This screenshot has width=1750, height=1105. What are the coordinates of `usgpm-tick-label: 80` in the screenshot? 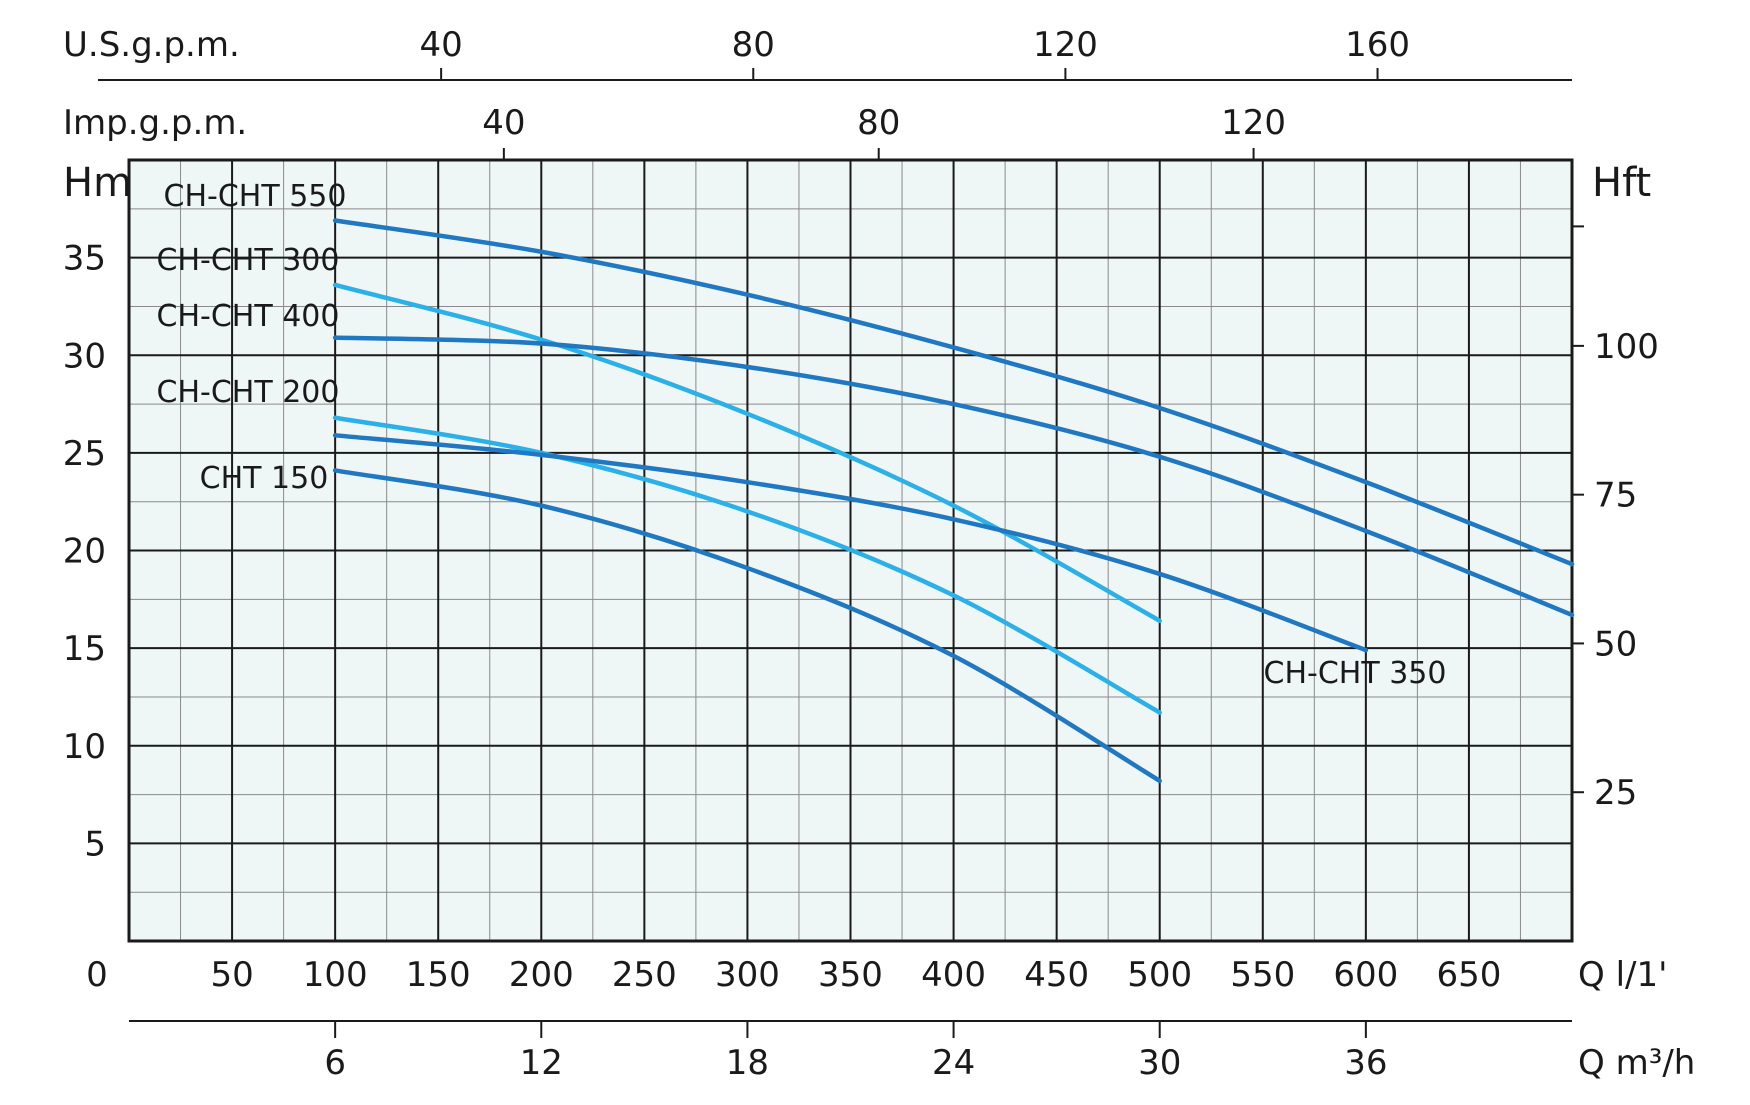 It's located at (753, 45).